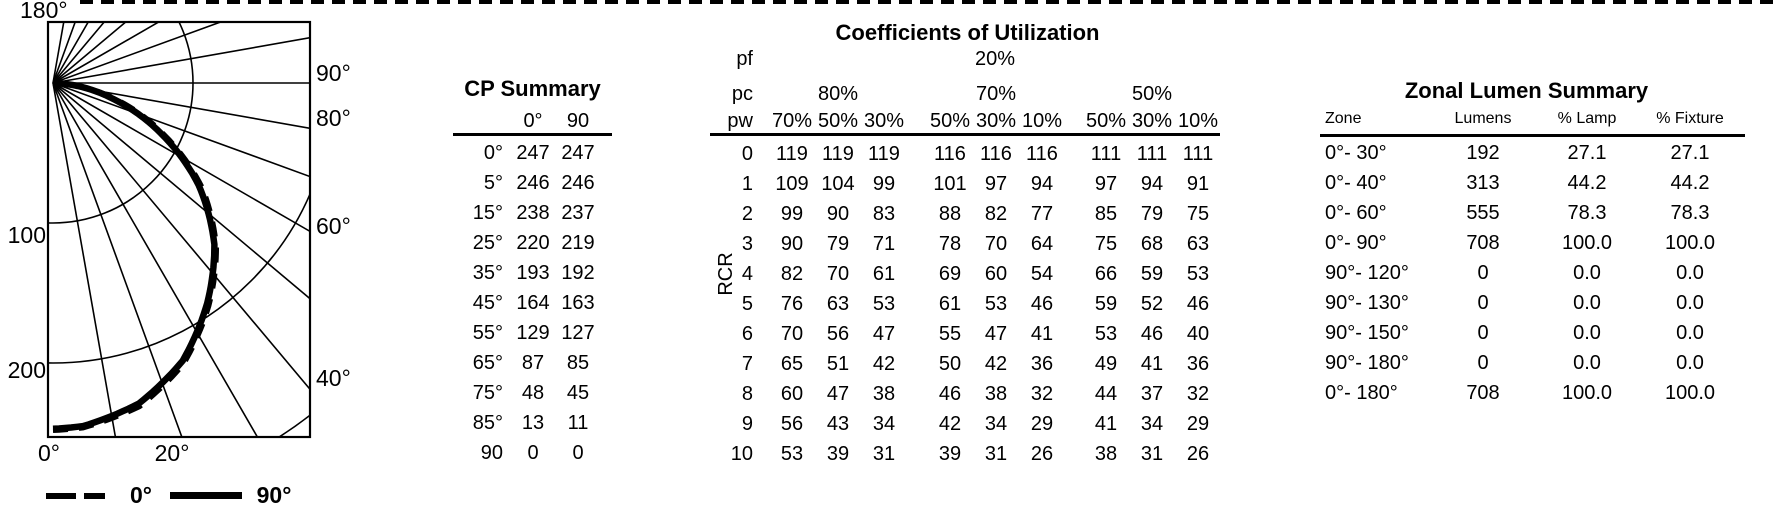 The height and width of the screenshot is (529, 1775). I want to click on pct-fixture-cell: 78.3, so click(1690, 213).